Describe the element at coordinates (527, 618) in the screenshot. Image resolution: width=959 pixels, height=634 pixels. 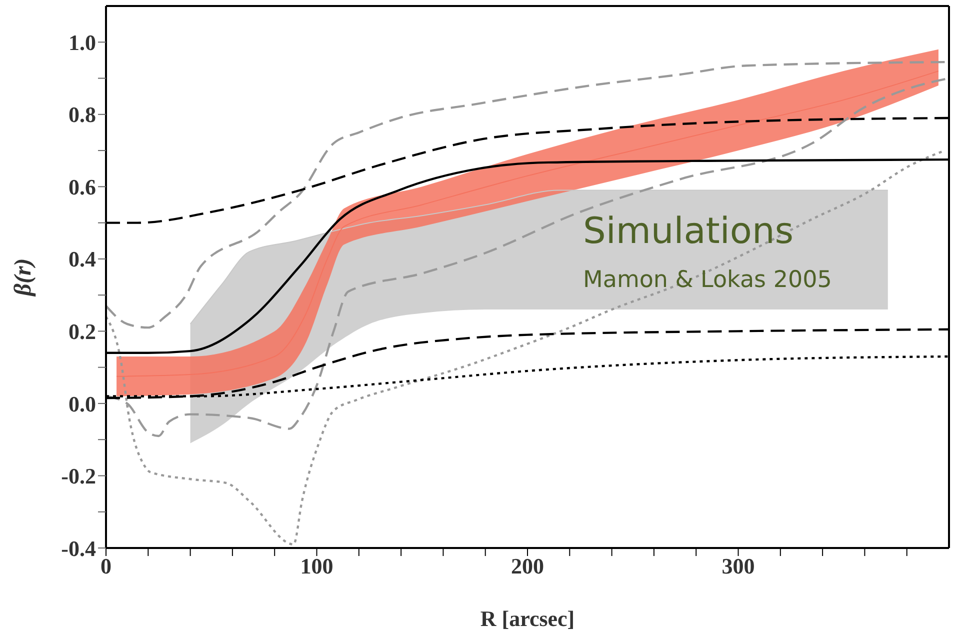
I see `x-axis-title: R [arcsec]` at that location.